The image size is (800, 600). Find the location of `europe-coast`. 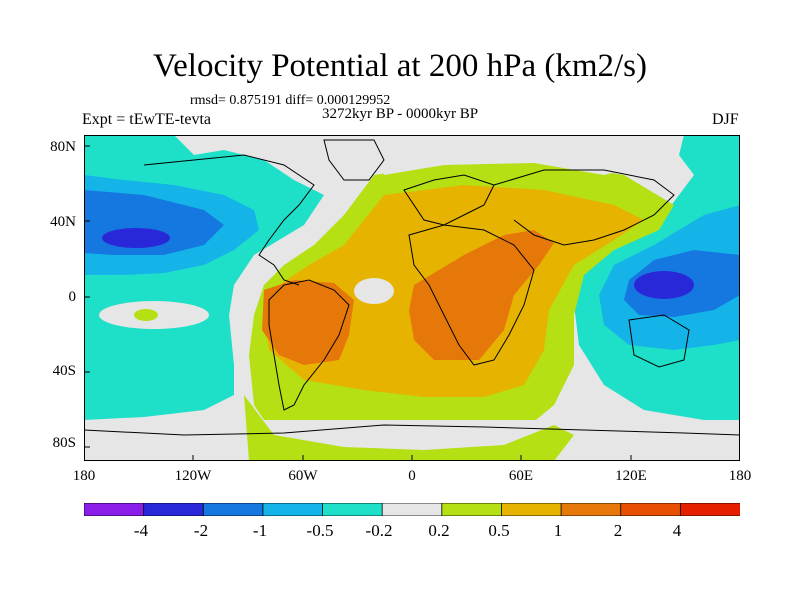

europe-coast is located at coordinates (449, 200).